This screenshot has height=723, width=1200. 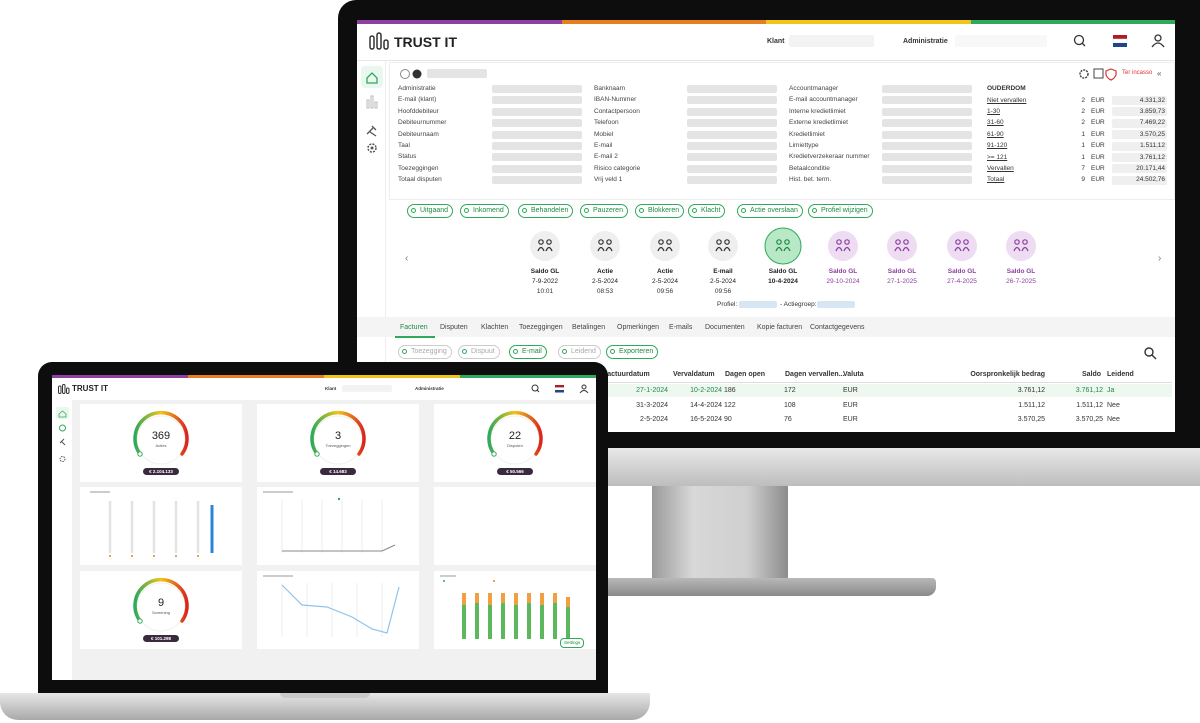 What do you see at coordinates (809, 168) in the screenshot?
I see `field-label: Betaalconditie` at bounding box center [809, 168].